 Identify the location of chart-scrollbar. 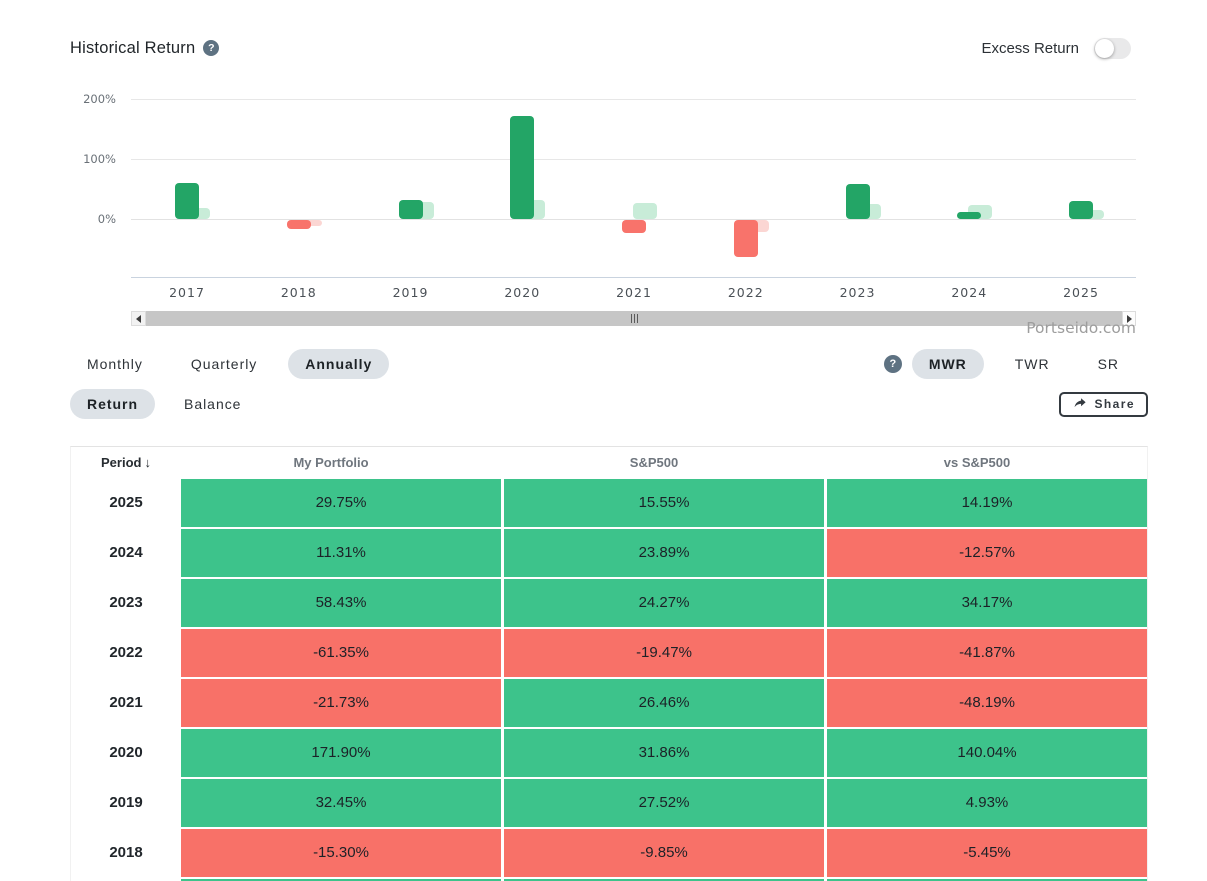
(633, 318).